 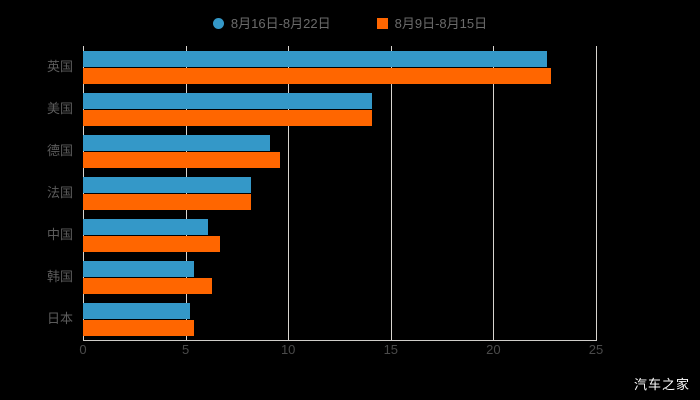 What do you see at coordinates (138, 327) in the screenshot?
I see `bar-日本-series-1` at bounding box center [138, 327].